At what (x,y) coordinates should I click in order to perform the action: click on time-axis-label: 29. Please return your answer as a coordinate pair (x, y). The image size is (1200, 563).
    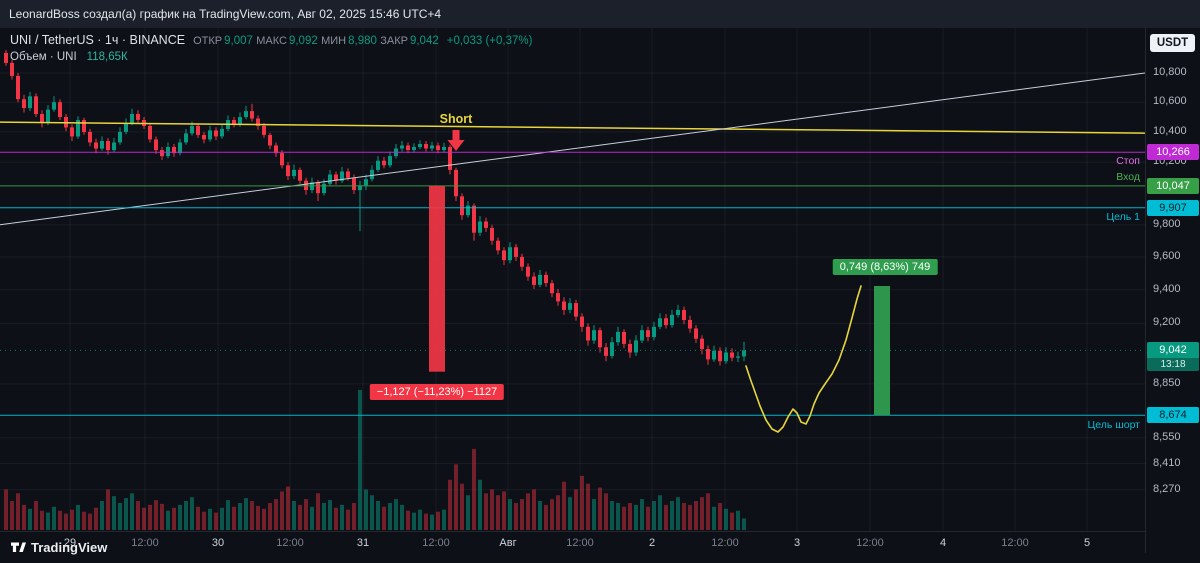
    Looking at the image, I should click on (70, 543).